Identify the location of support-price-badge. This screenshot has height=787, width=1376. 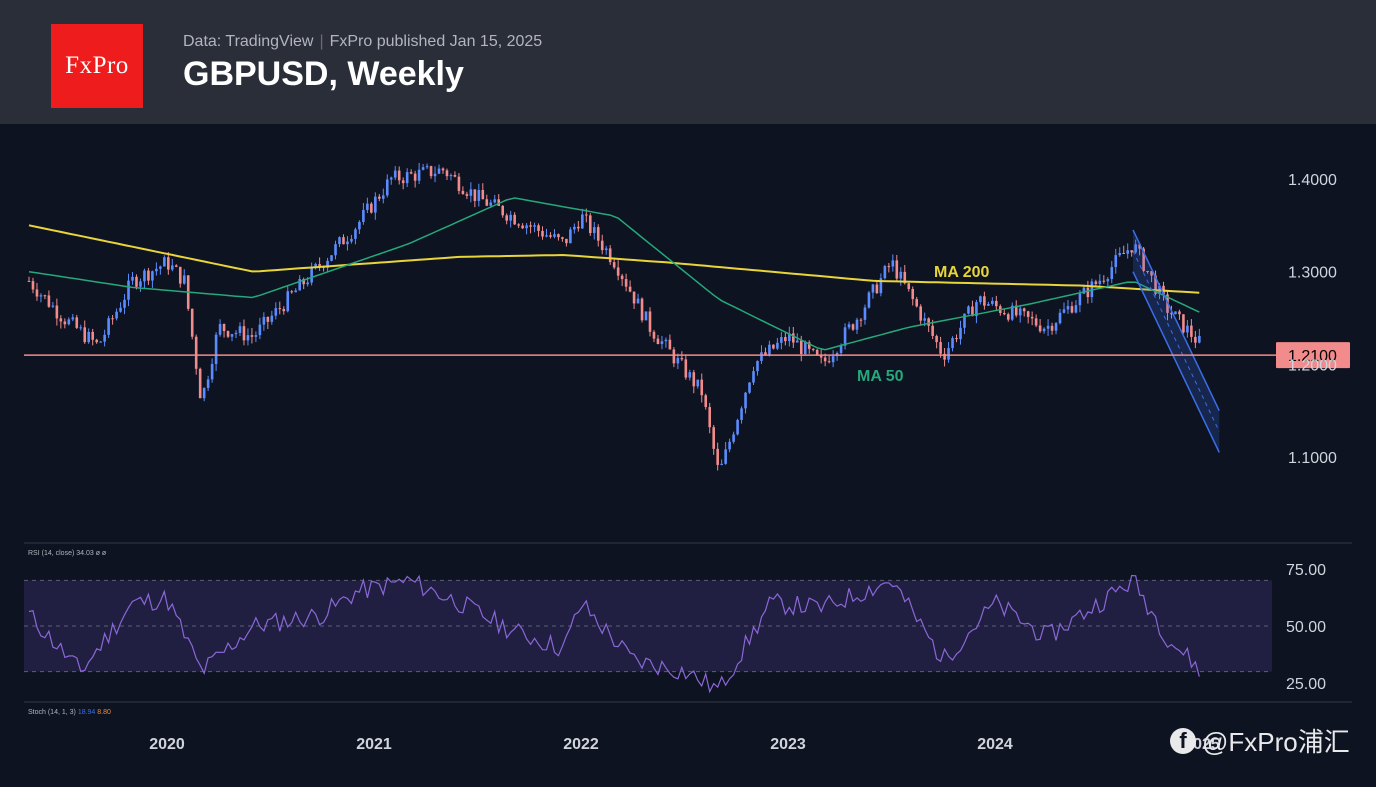
(1313, 355).